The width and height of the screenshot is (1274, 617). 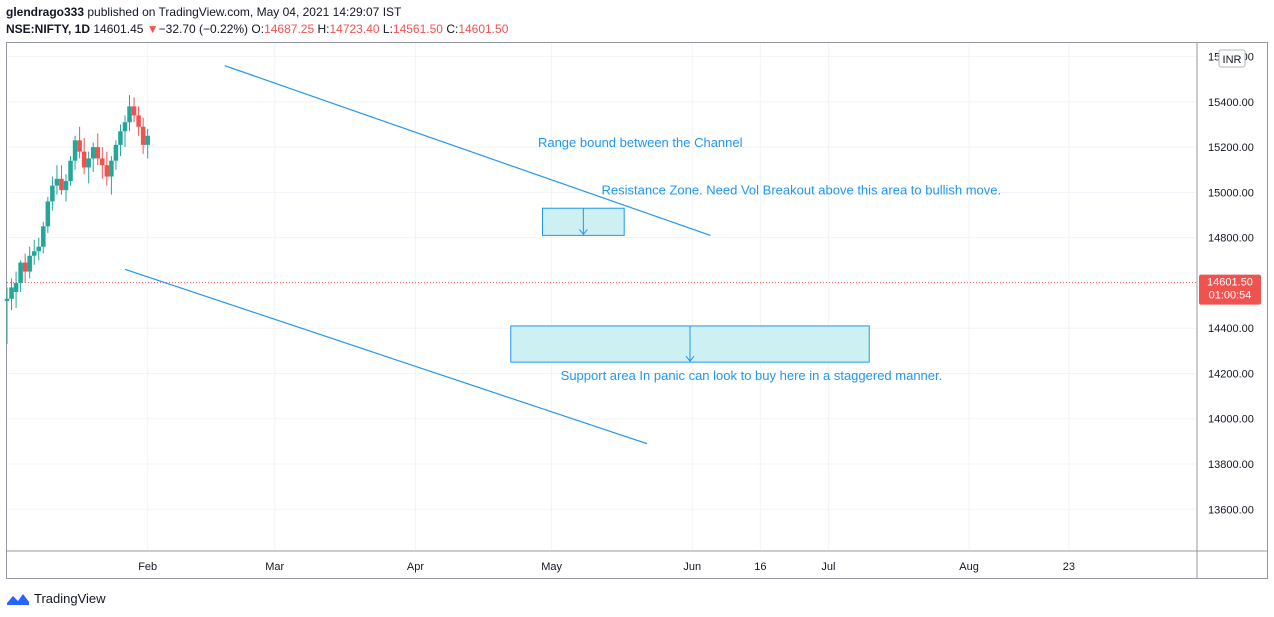 I want to click on x-tick-label: 23, so click(x=1069, y=567).